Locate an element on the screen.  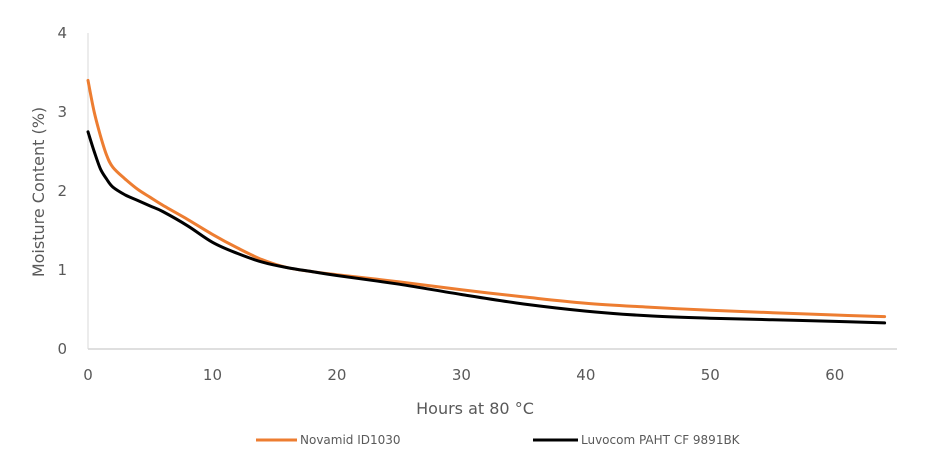
legend-label-luvocom: Luvocom PAHT CF 9891BK is located at coordinates (661, 440).